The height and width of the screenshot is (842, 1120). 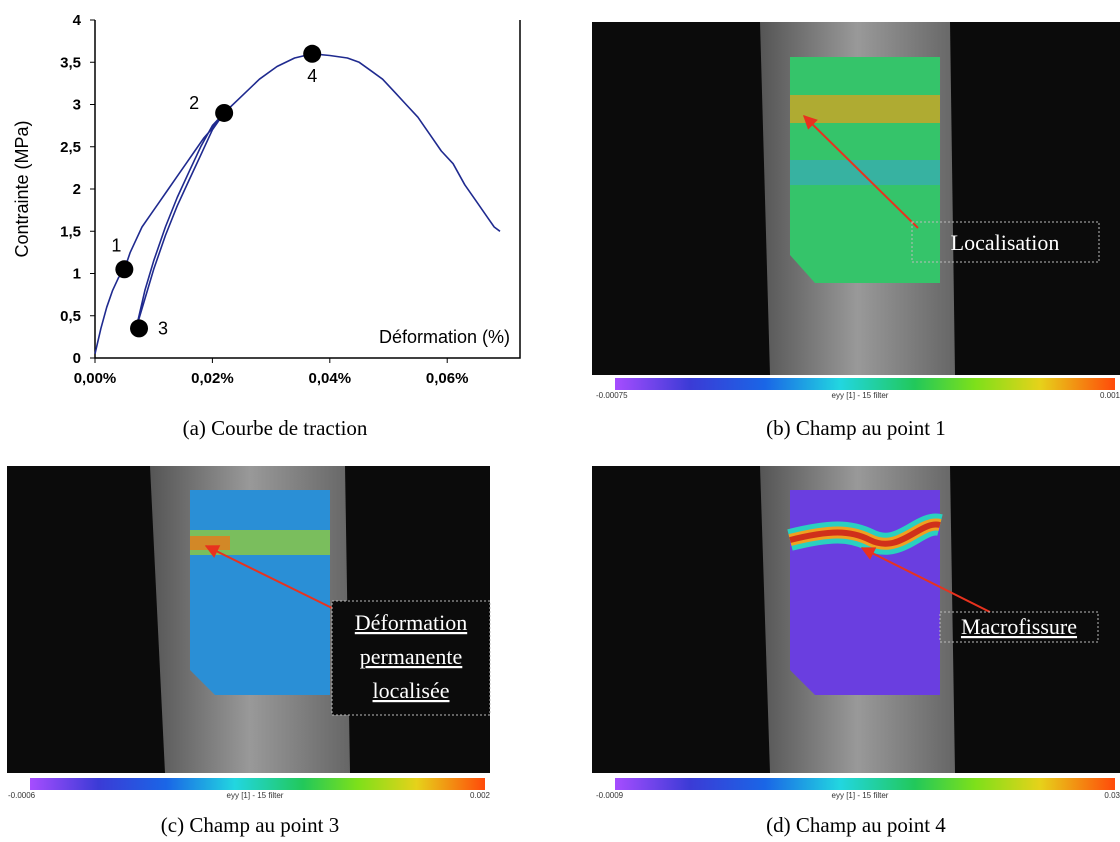 I want to click on y-tick-label: 2,5, so click(x=70, y=147).